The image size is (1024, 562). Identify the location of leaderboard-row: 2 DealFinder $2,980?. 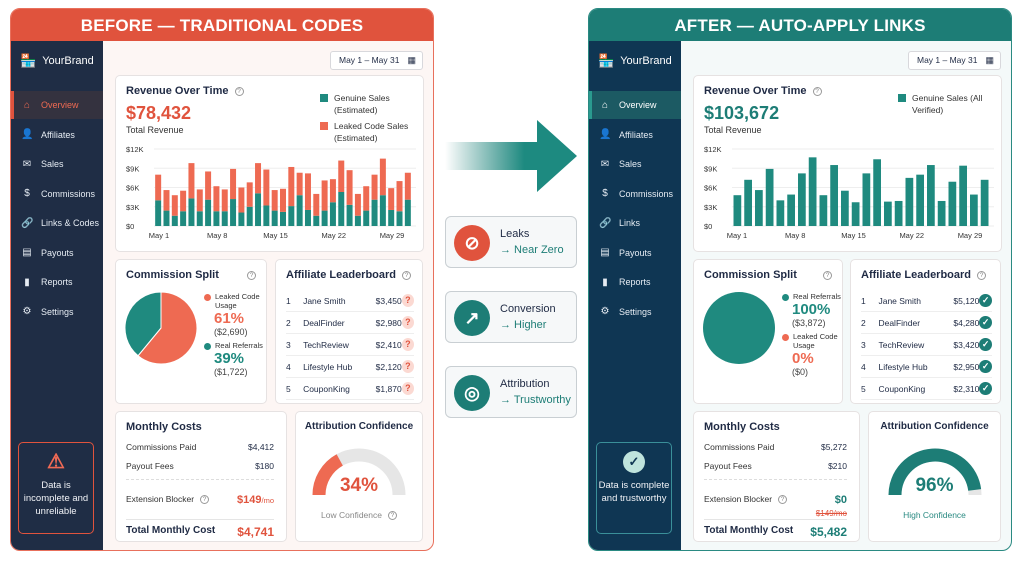
(350, 323).